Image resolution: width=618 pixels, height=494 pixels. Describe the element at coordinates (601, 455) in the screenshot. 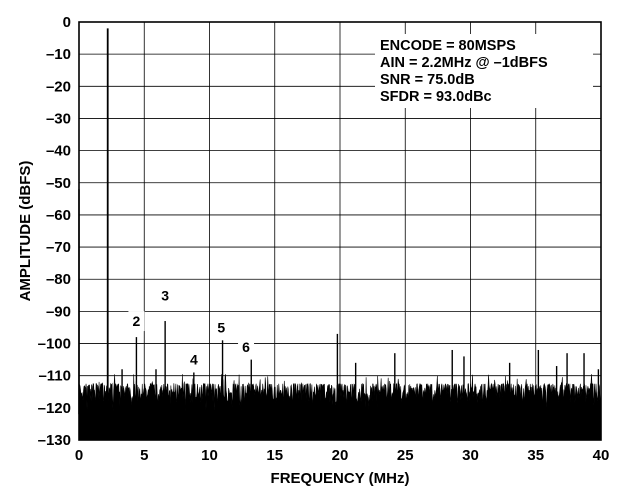

I see `x-tick-label: 40` at that location.